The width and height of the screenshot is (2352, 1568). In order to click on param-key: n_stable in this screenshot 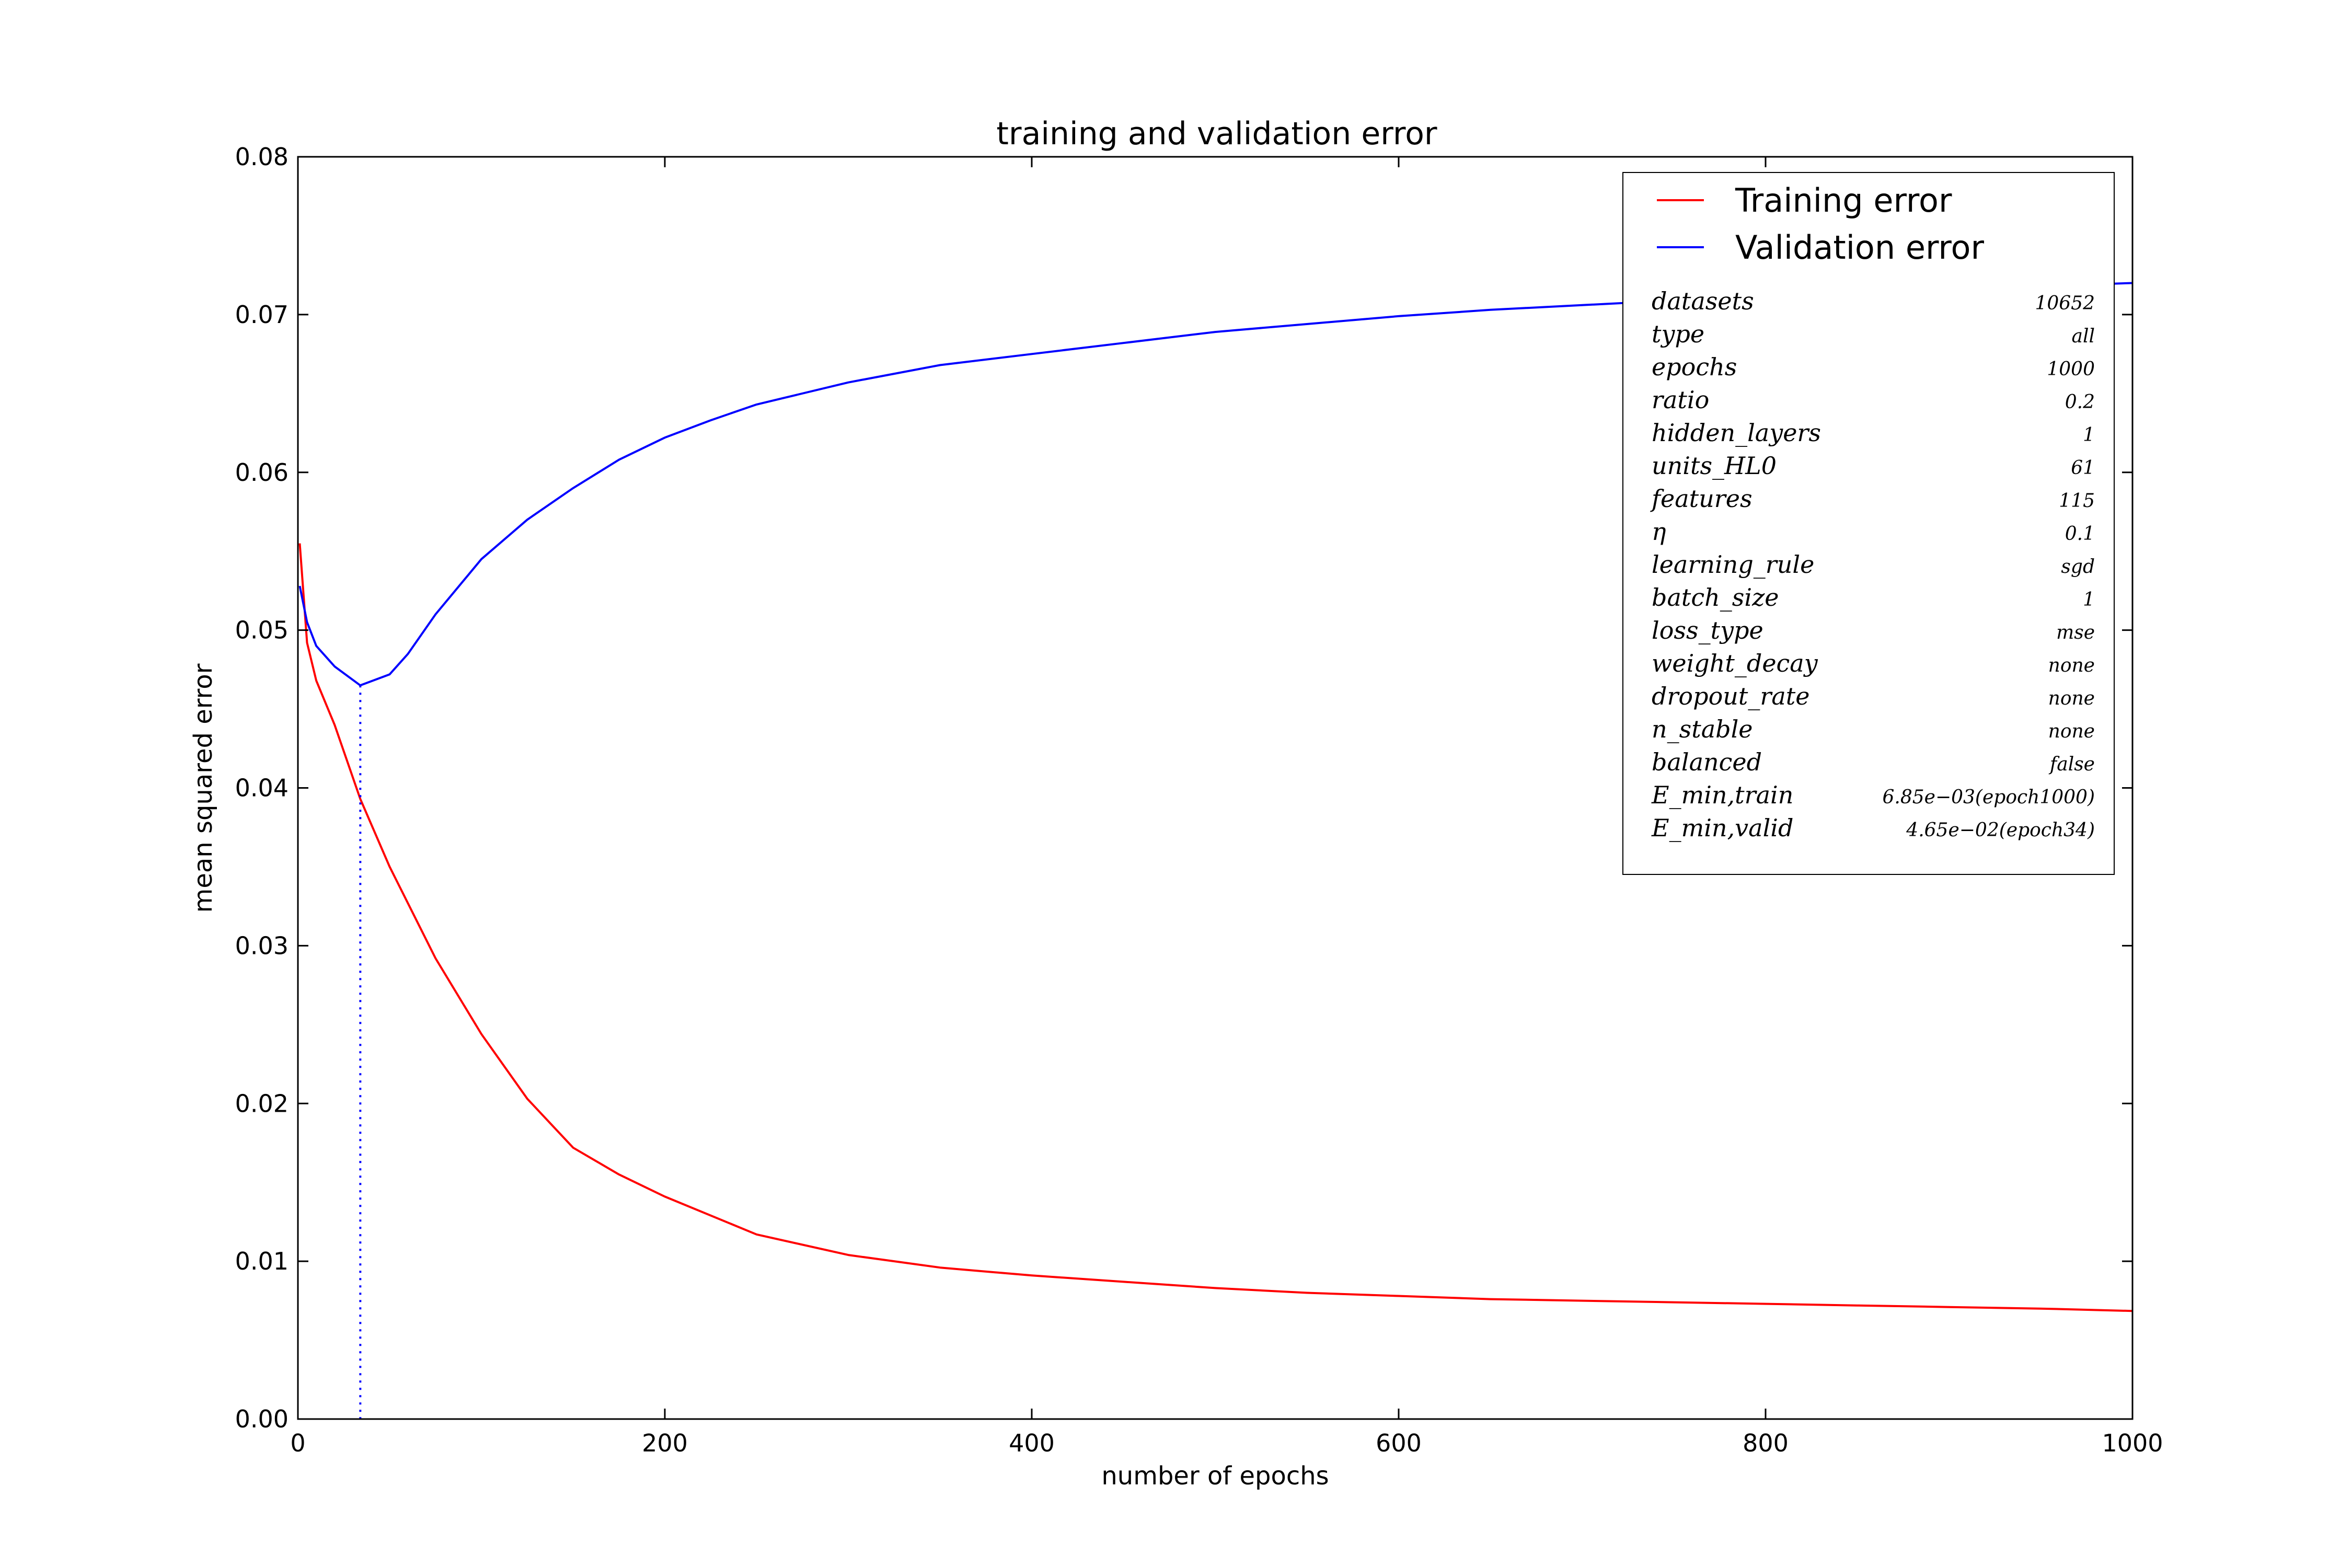, I will do `click(1702, 729)`.